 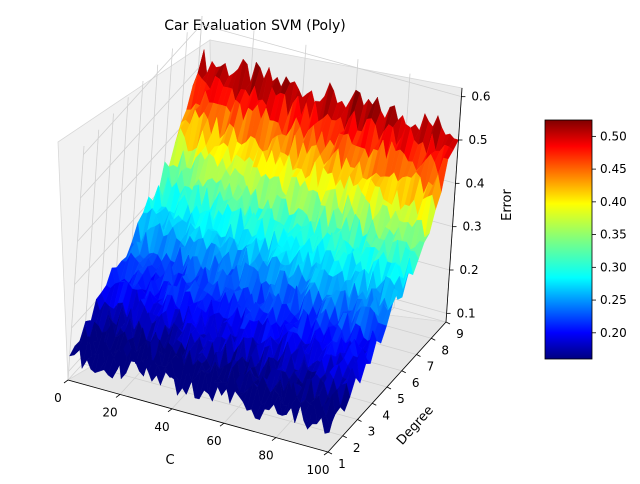 I want to click on chart-title: Car Evaluation SVM (Poly), so click(x=254, y=26).